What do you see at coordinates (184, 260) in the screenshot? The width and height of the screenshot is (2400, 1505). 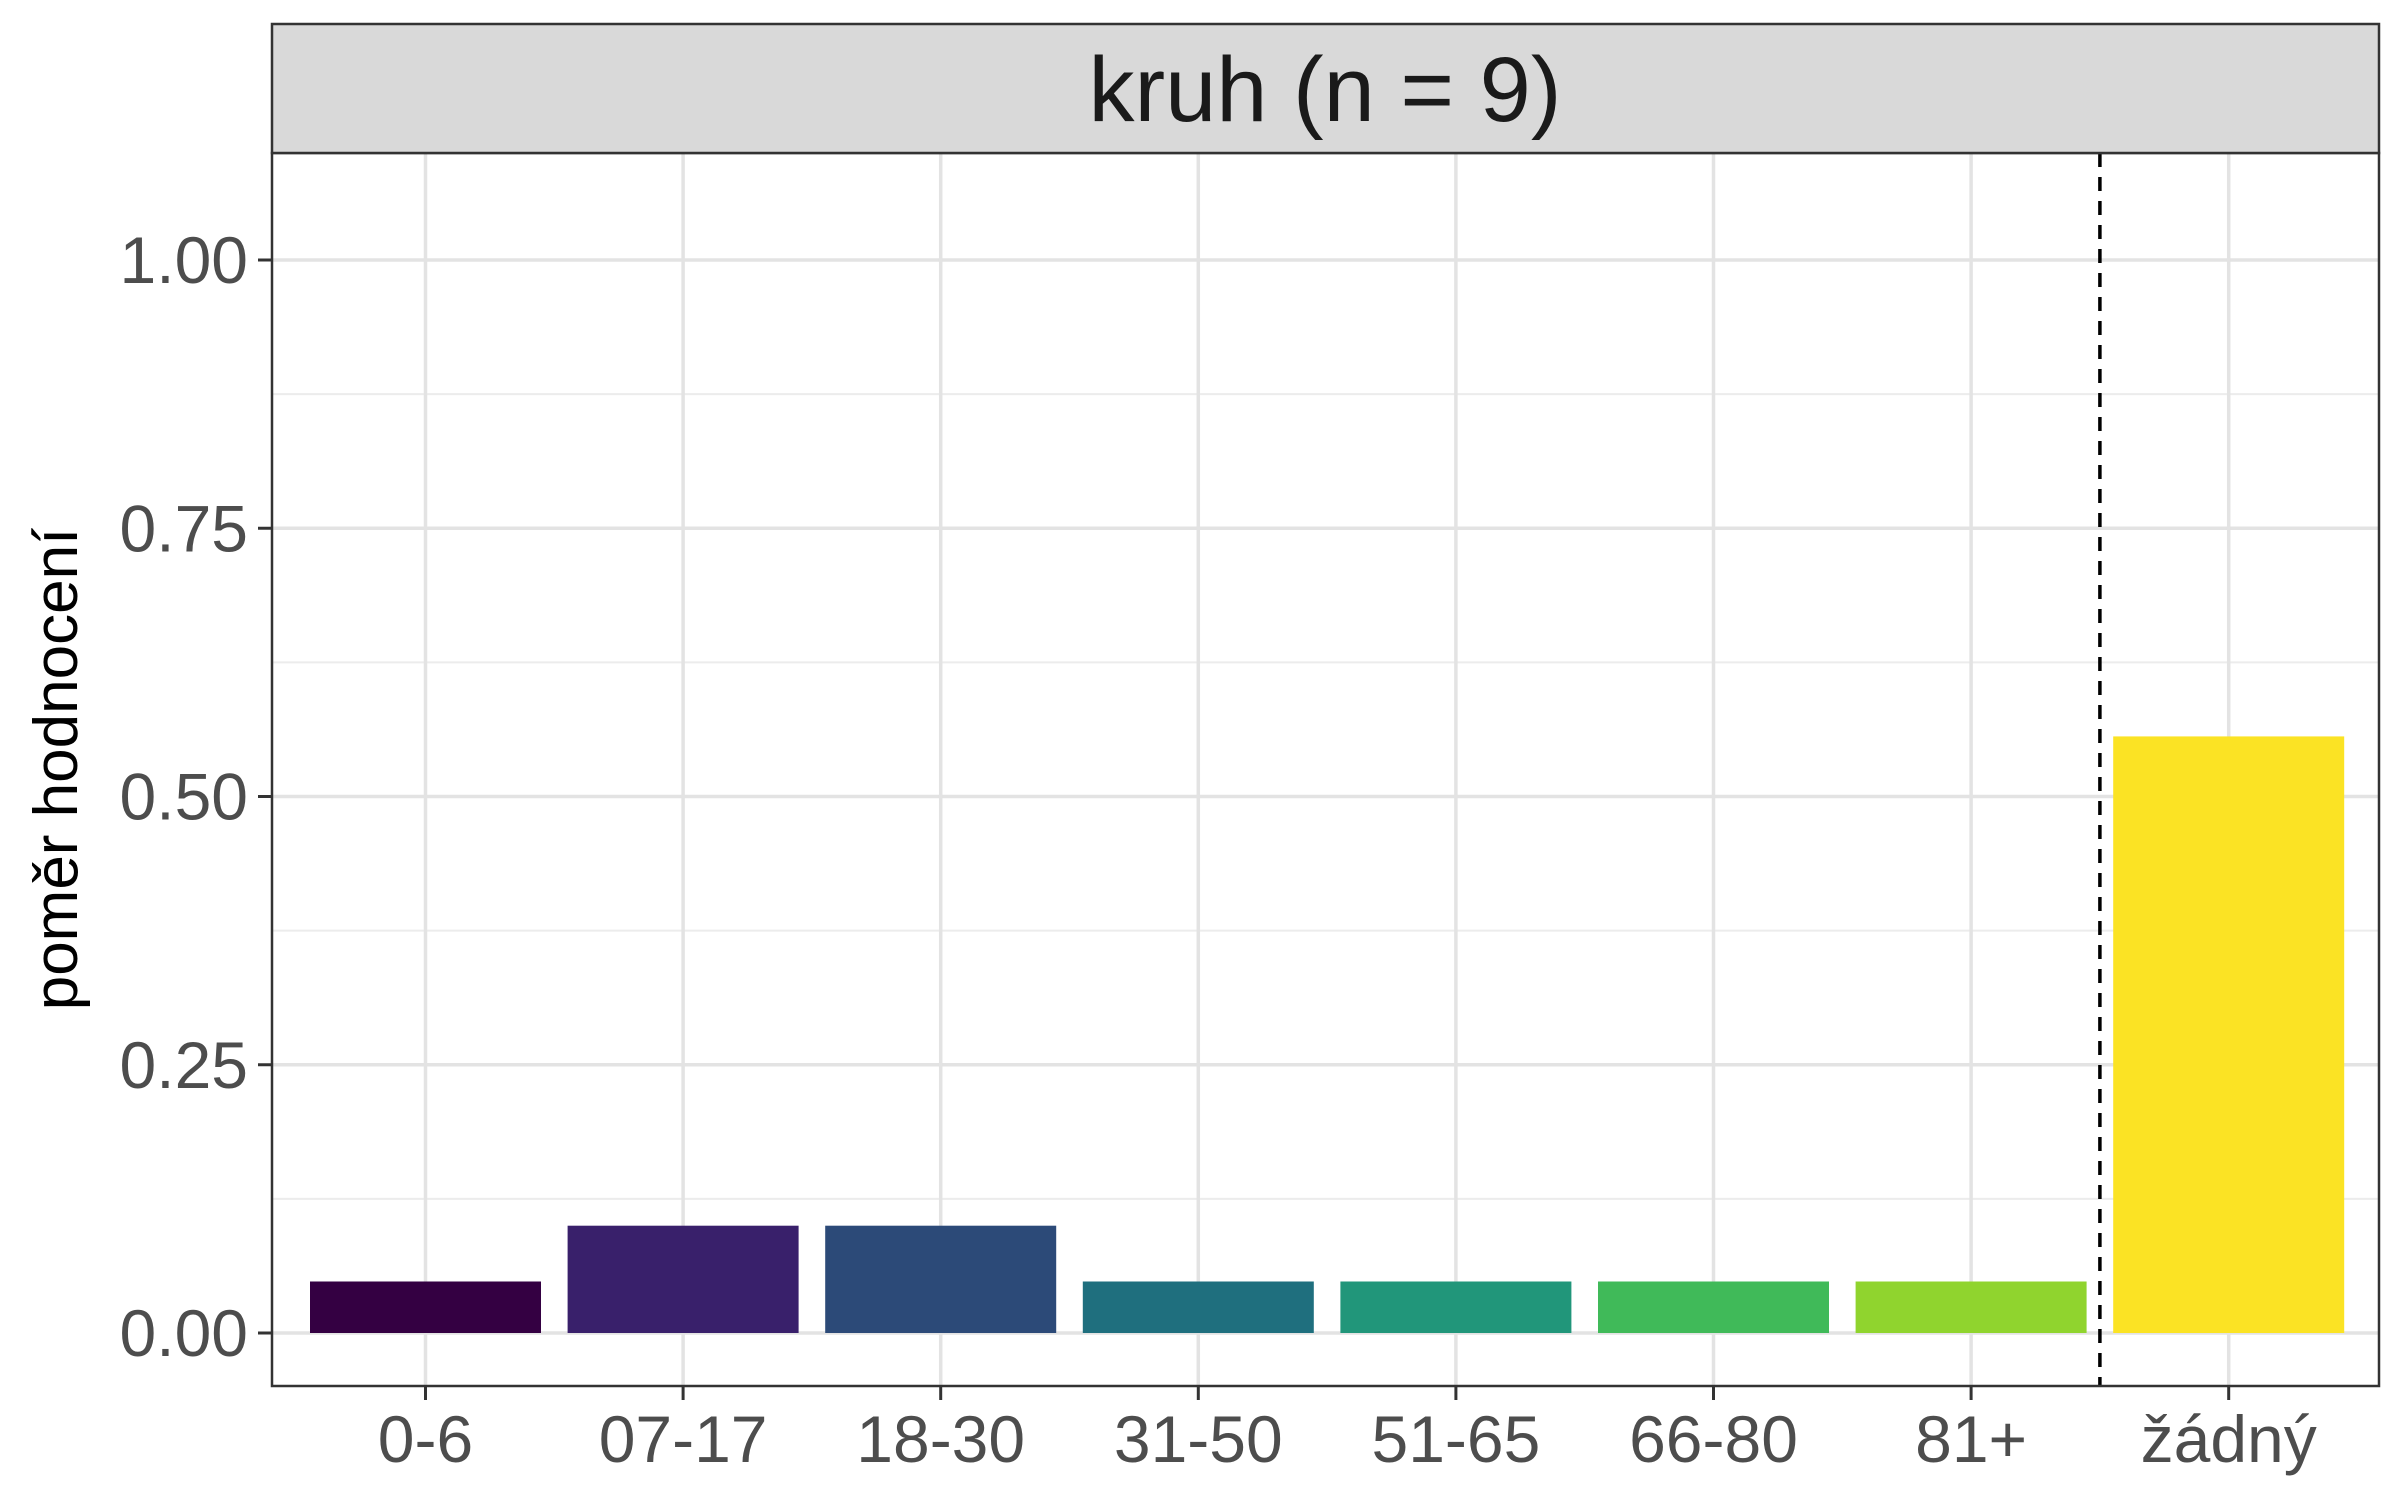 I see `y-tick-label: 1.00` at bounding box center [184, 260].